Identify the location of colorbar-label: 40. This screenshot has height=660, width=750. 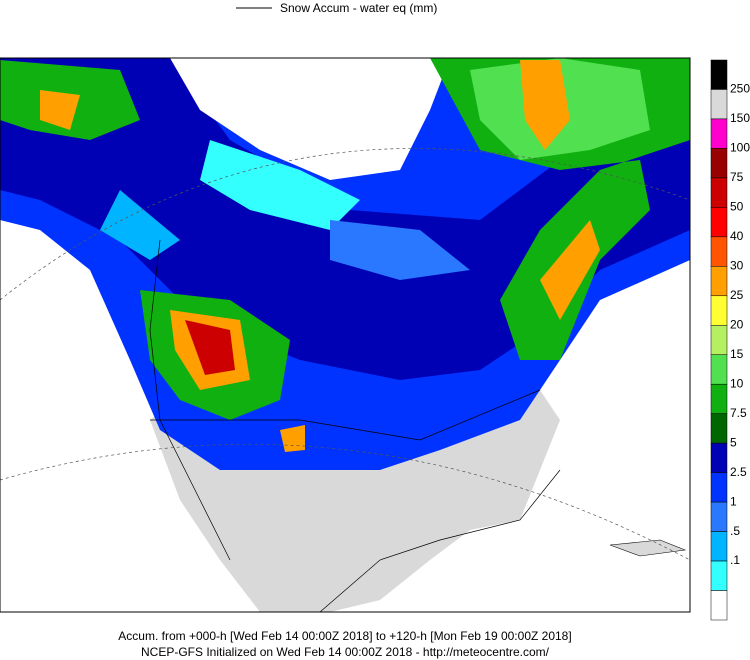
(737, 236).